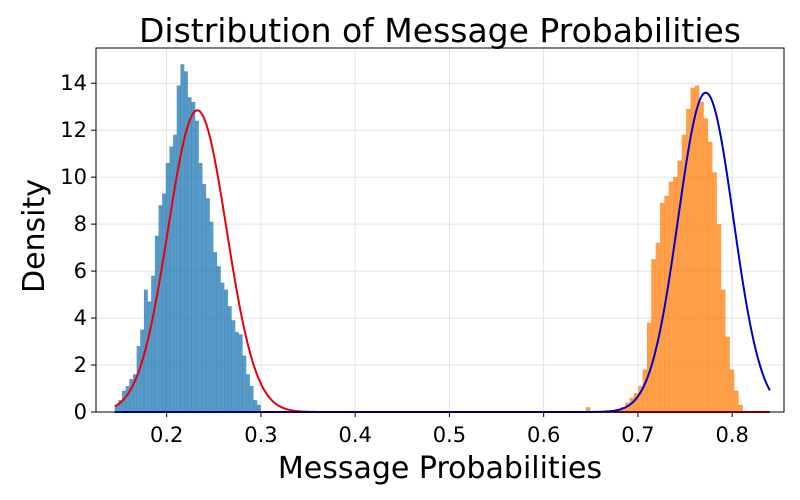 This screenshot has height=500, width=800. What do you see at coordinates (80, 412) in the screenshot?
I see `y-tick-label: 0` at bounding box center [80, 412].